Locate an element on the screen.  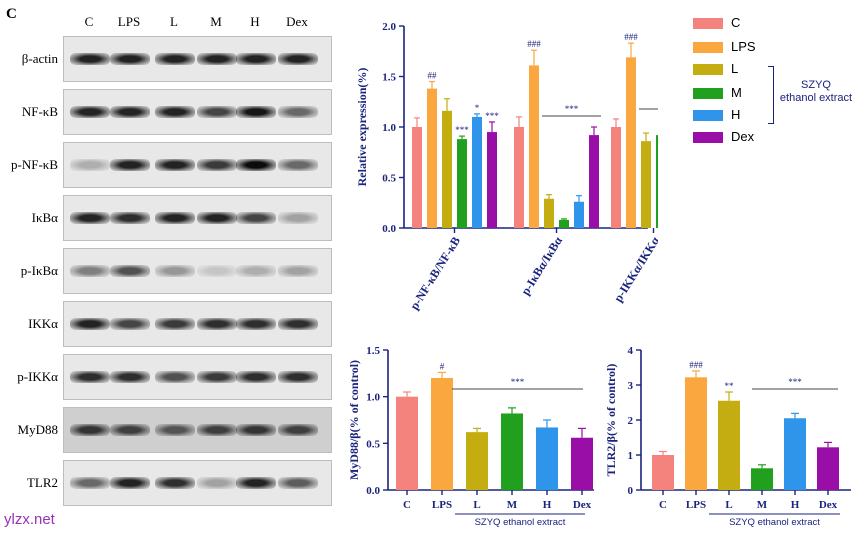
x-tick-label: H is located at coordinates (795, 505).